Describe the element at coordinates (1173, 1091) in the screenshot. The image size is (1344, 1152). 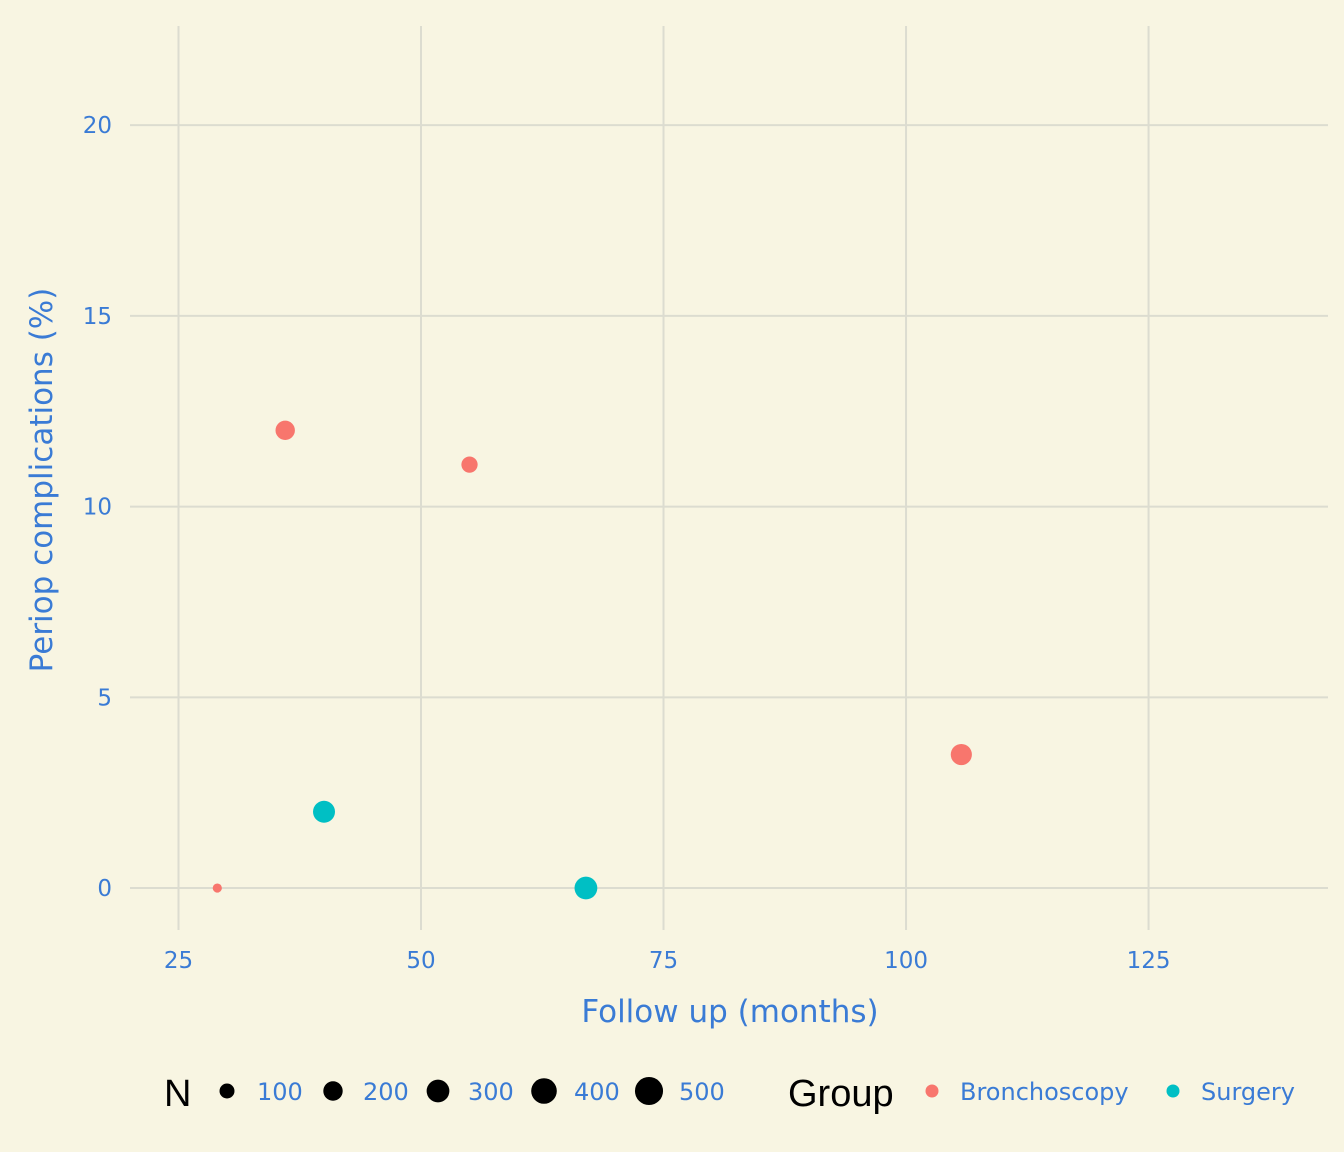
I see `color-legend-key-surgery` at that location.